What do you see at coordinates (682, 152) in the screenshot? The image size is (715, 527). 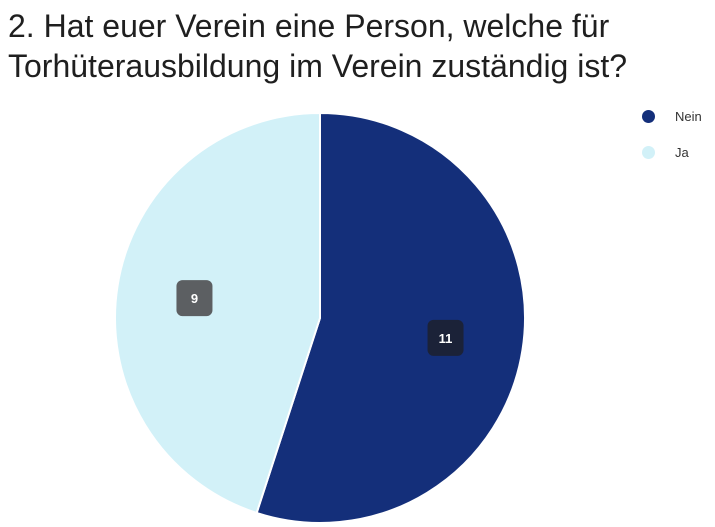 I see `legend-label-ja: Ja` at bounding box center [682, 152].